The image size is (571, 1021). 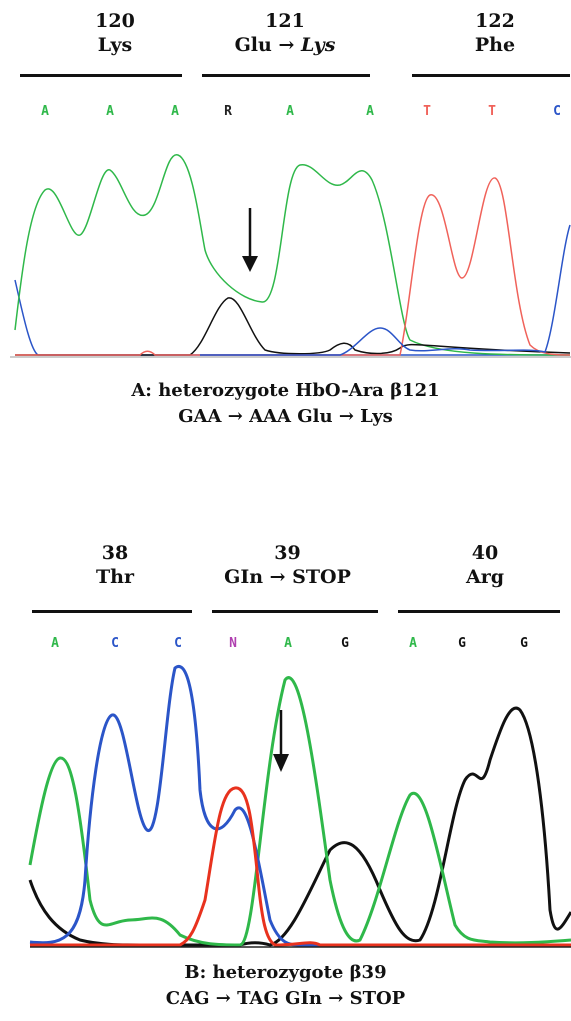 I want to click on codon-120: 120 Lys, so click(x=115, y=34).